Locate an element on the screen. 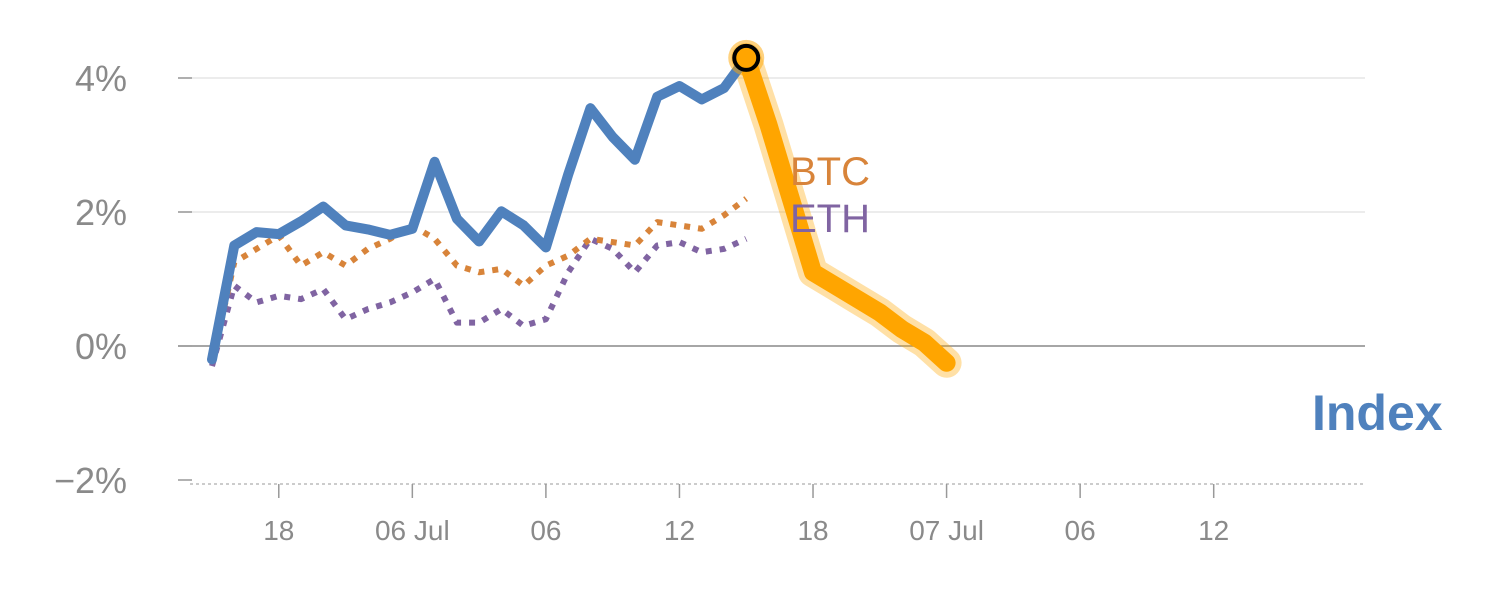 This screenshot has height=600, width=1500. series-line-btc is located at coordinates (479, 280).